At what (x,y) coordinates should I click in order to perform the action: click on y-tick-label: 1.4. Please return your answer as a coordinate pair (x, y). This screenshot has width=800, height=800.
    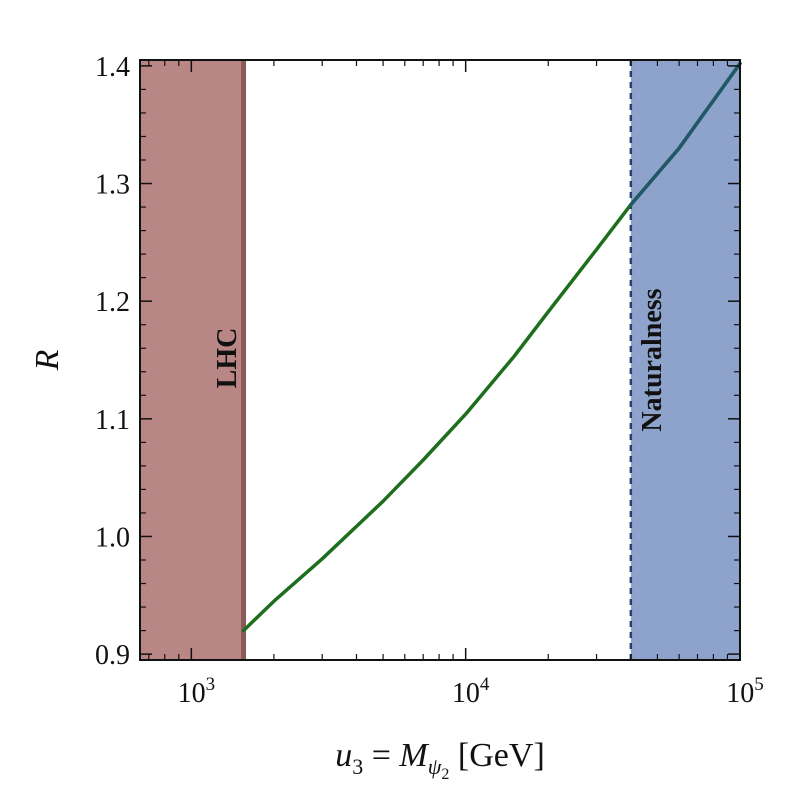
    Looking at the image, I should click on (112, 67).